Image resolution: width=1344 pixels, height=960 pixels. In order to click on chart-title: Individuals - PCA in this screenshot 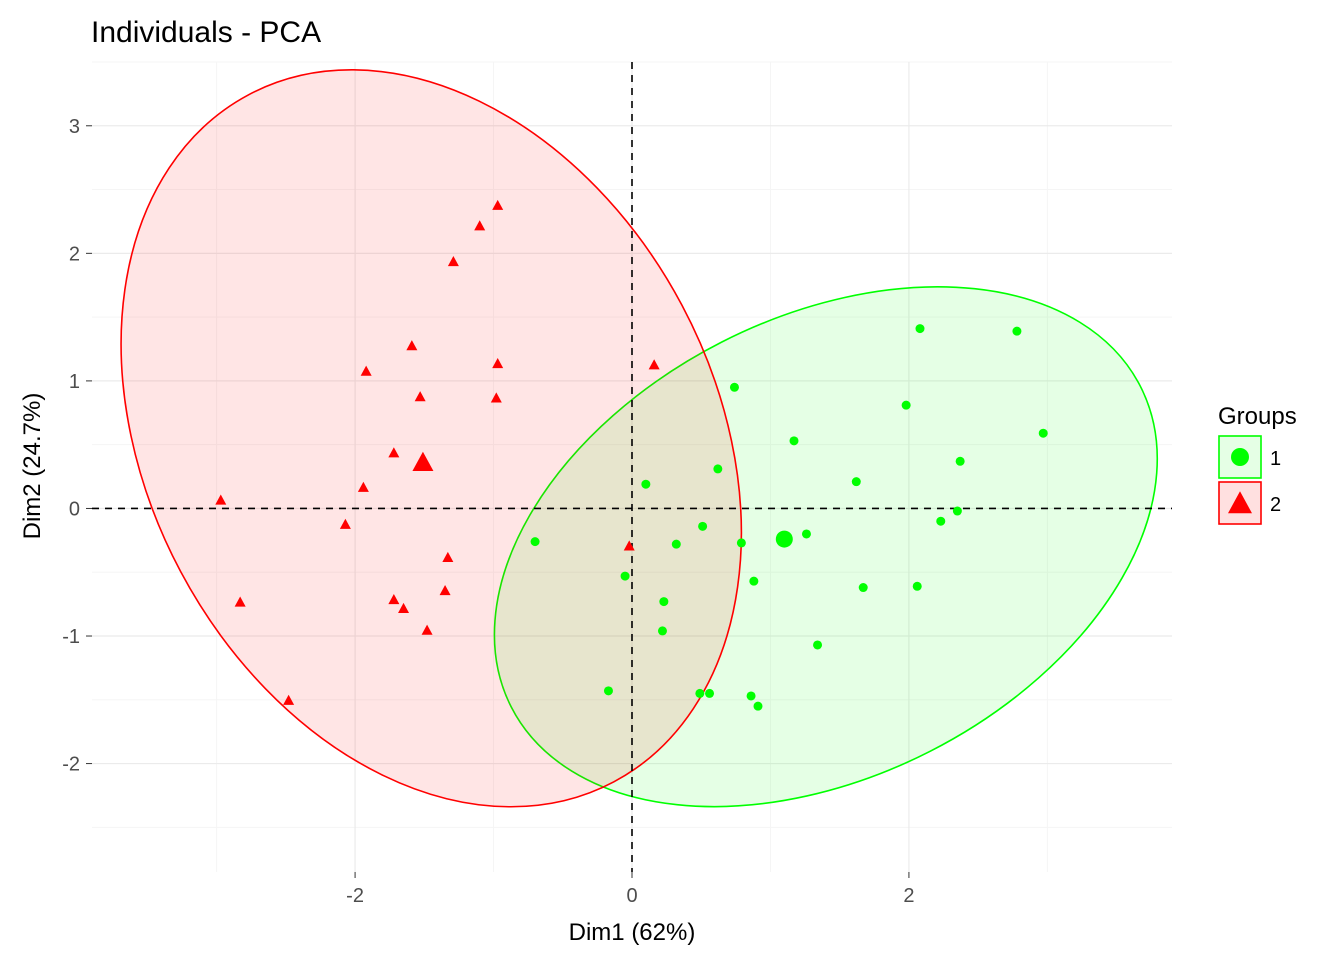, I will do `click(206, 32)`.